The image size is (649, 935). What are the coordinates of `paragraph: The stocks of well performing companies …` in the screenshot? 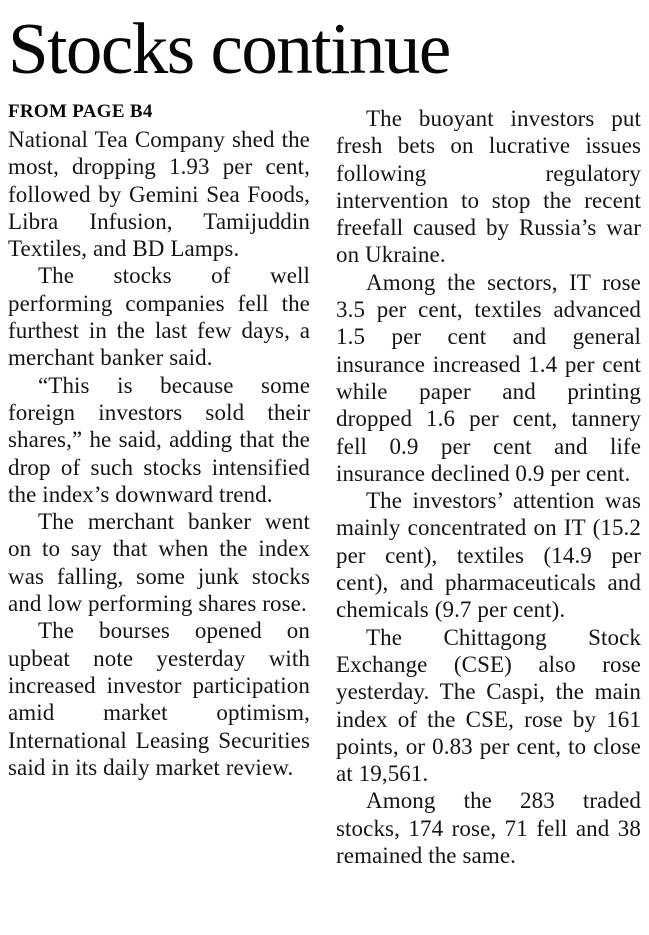 It's located at (159, 317).